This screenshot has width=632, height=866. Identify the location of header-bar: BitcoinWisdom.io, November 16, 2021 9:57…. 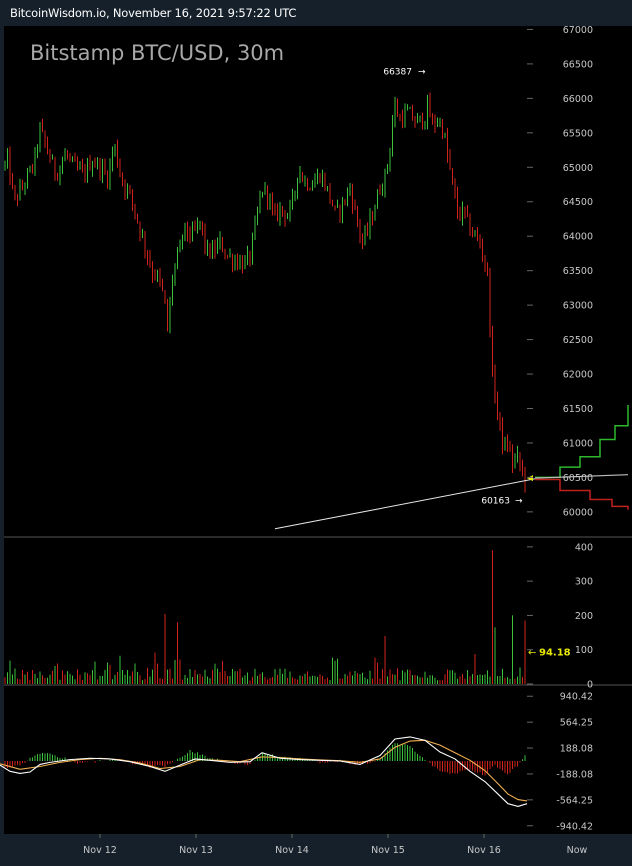
(316, 13).